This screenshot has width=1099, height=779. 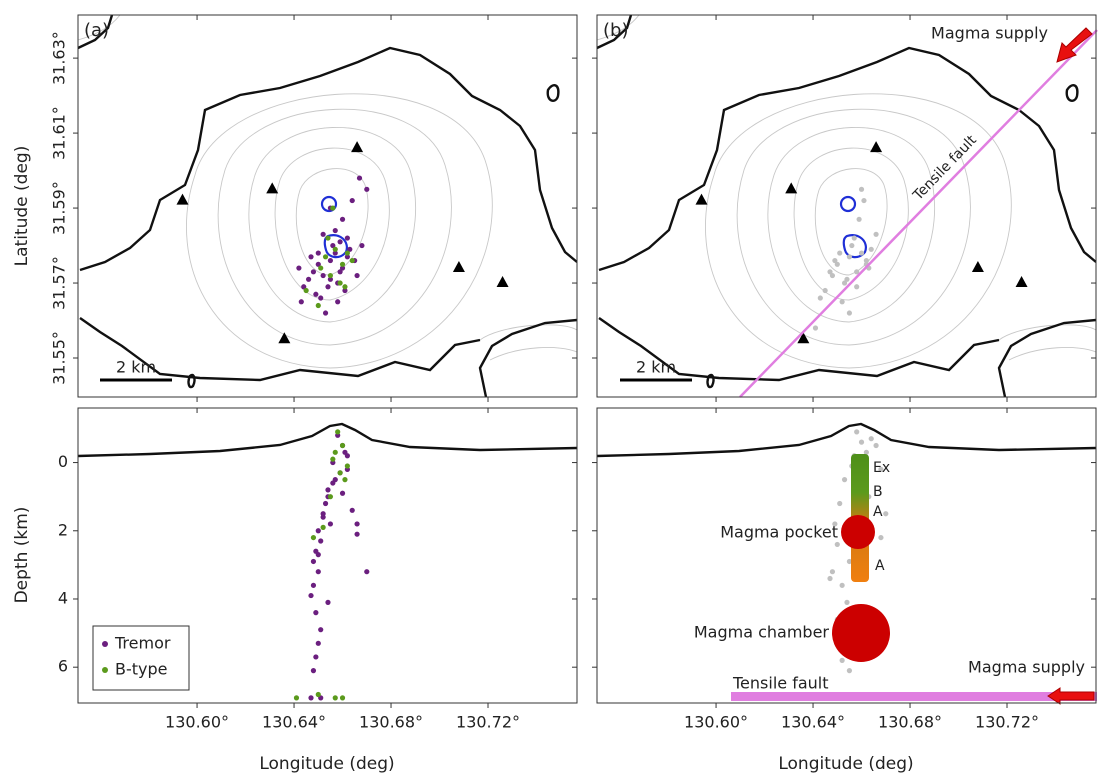 What do you see at coordinates (858, 532) in the screenshot?
I see `magma-pocket` at bounding box center [858, 532].